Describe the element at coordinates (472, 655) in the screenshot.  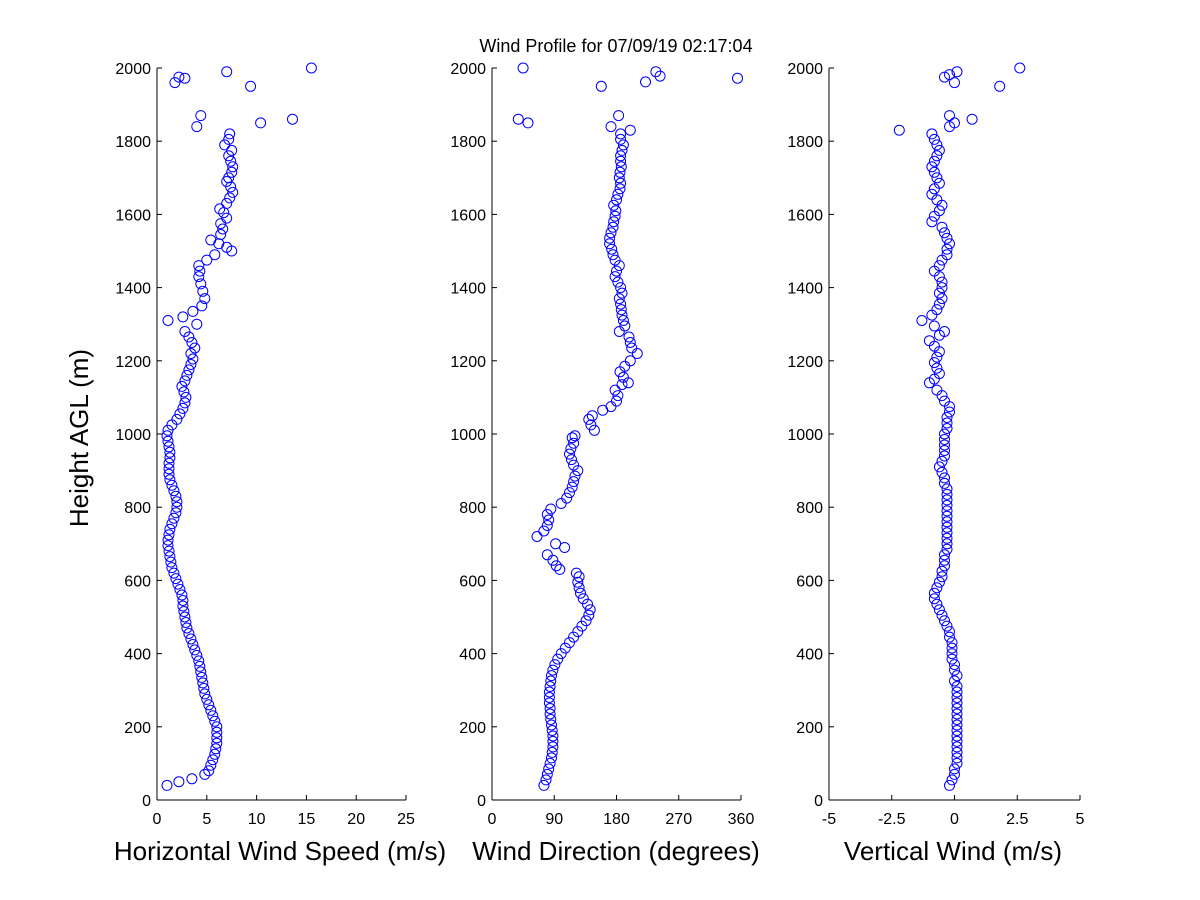
I see `wind-direction-y-tick-label: 400` at that location.